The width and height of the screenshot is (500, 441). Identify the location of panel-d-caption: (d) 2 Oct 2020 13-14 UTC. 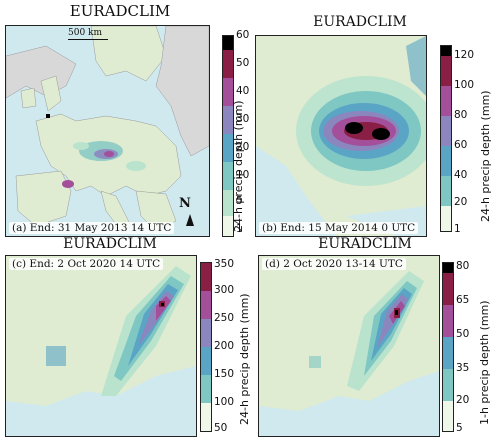
(334, 264).